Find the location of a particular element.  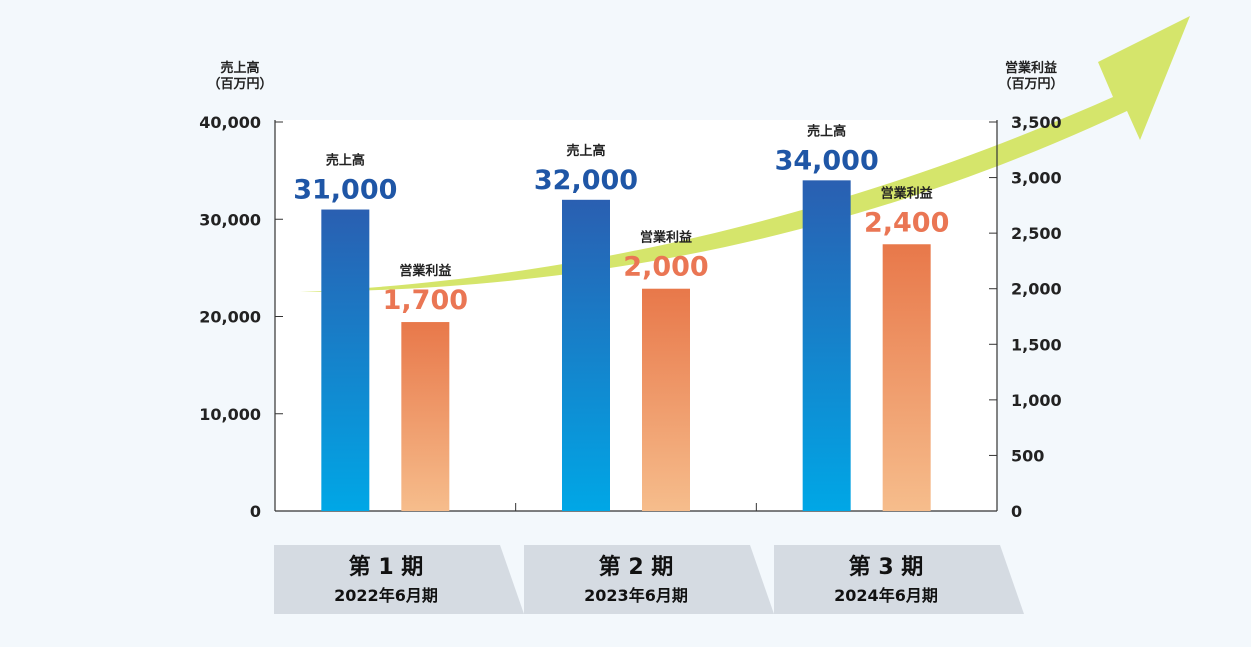

period-subtitle: 2024年6月期 is located at coordinates (886, 595).